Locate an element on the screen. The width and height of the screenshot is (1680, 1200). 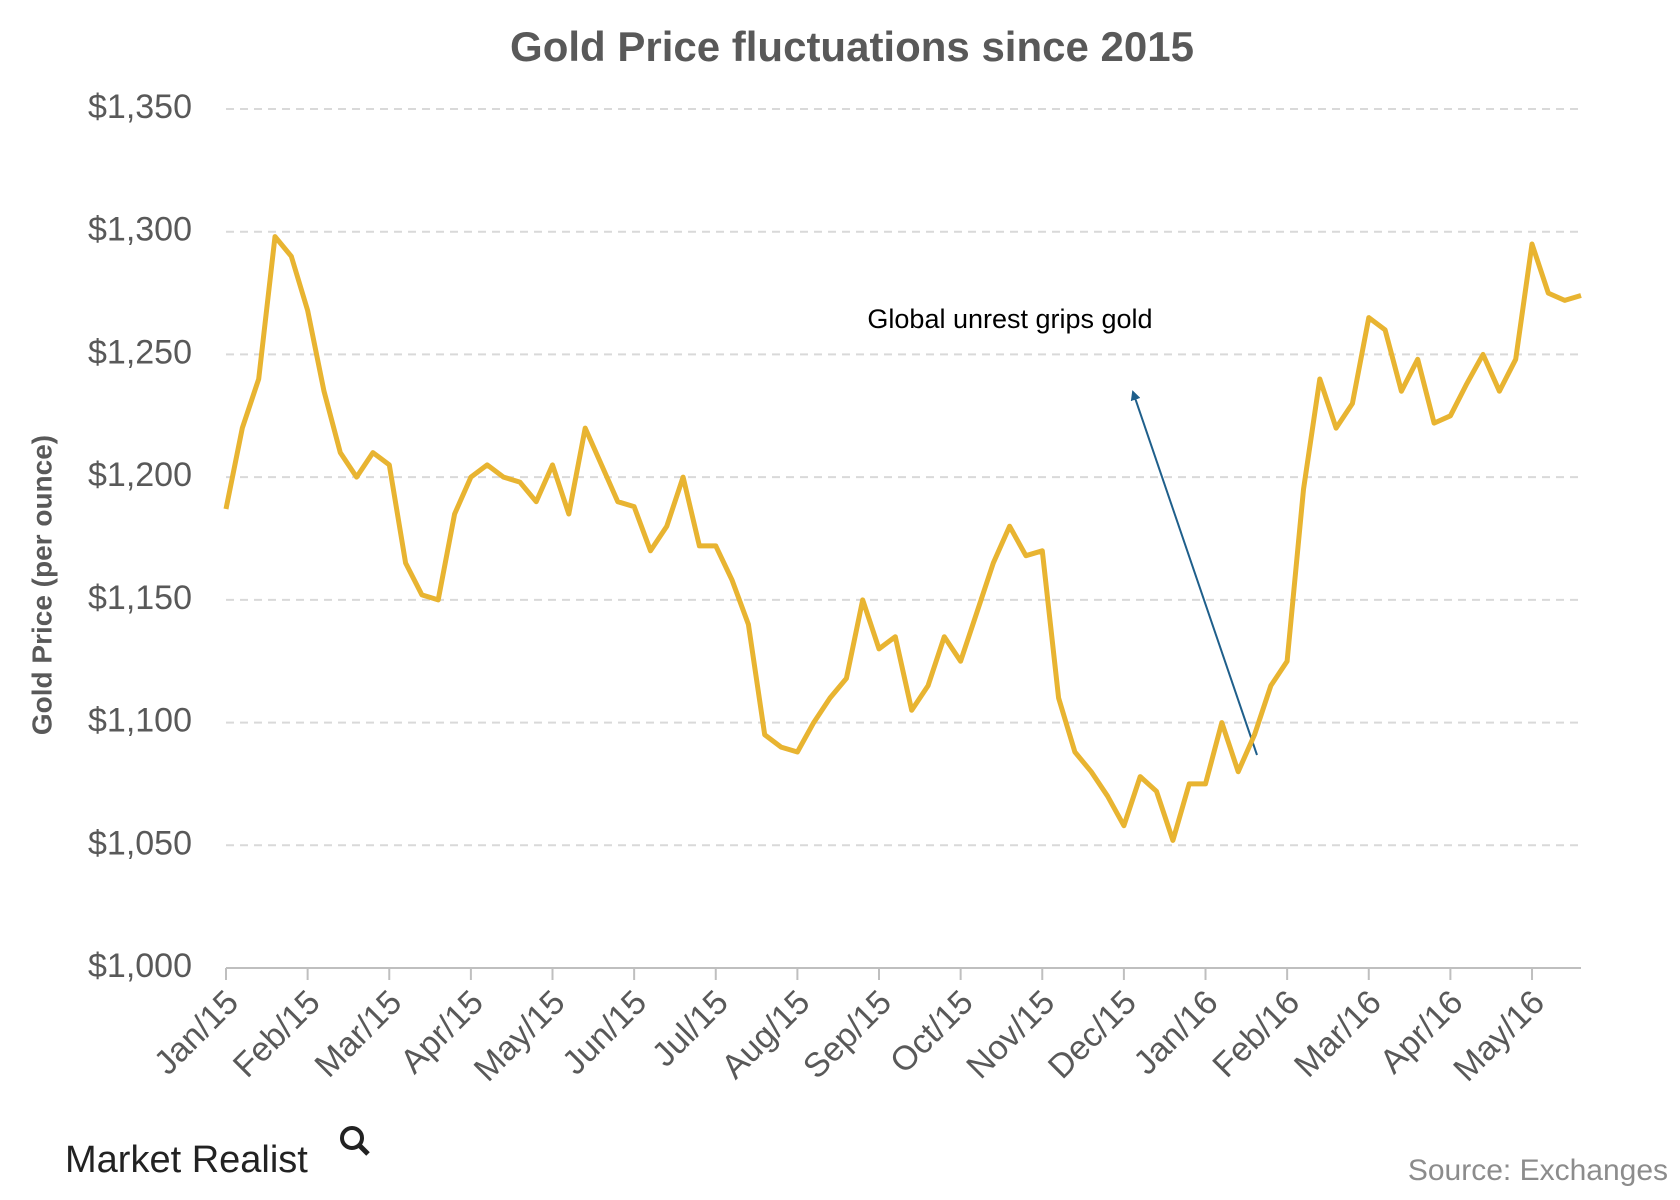
y-tick-label: $1,000 is located at coordinates (140, 966).